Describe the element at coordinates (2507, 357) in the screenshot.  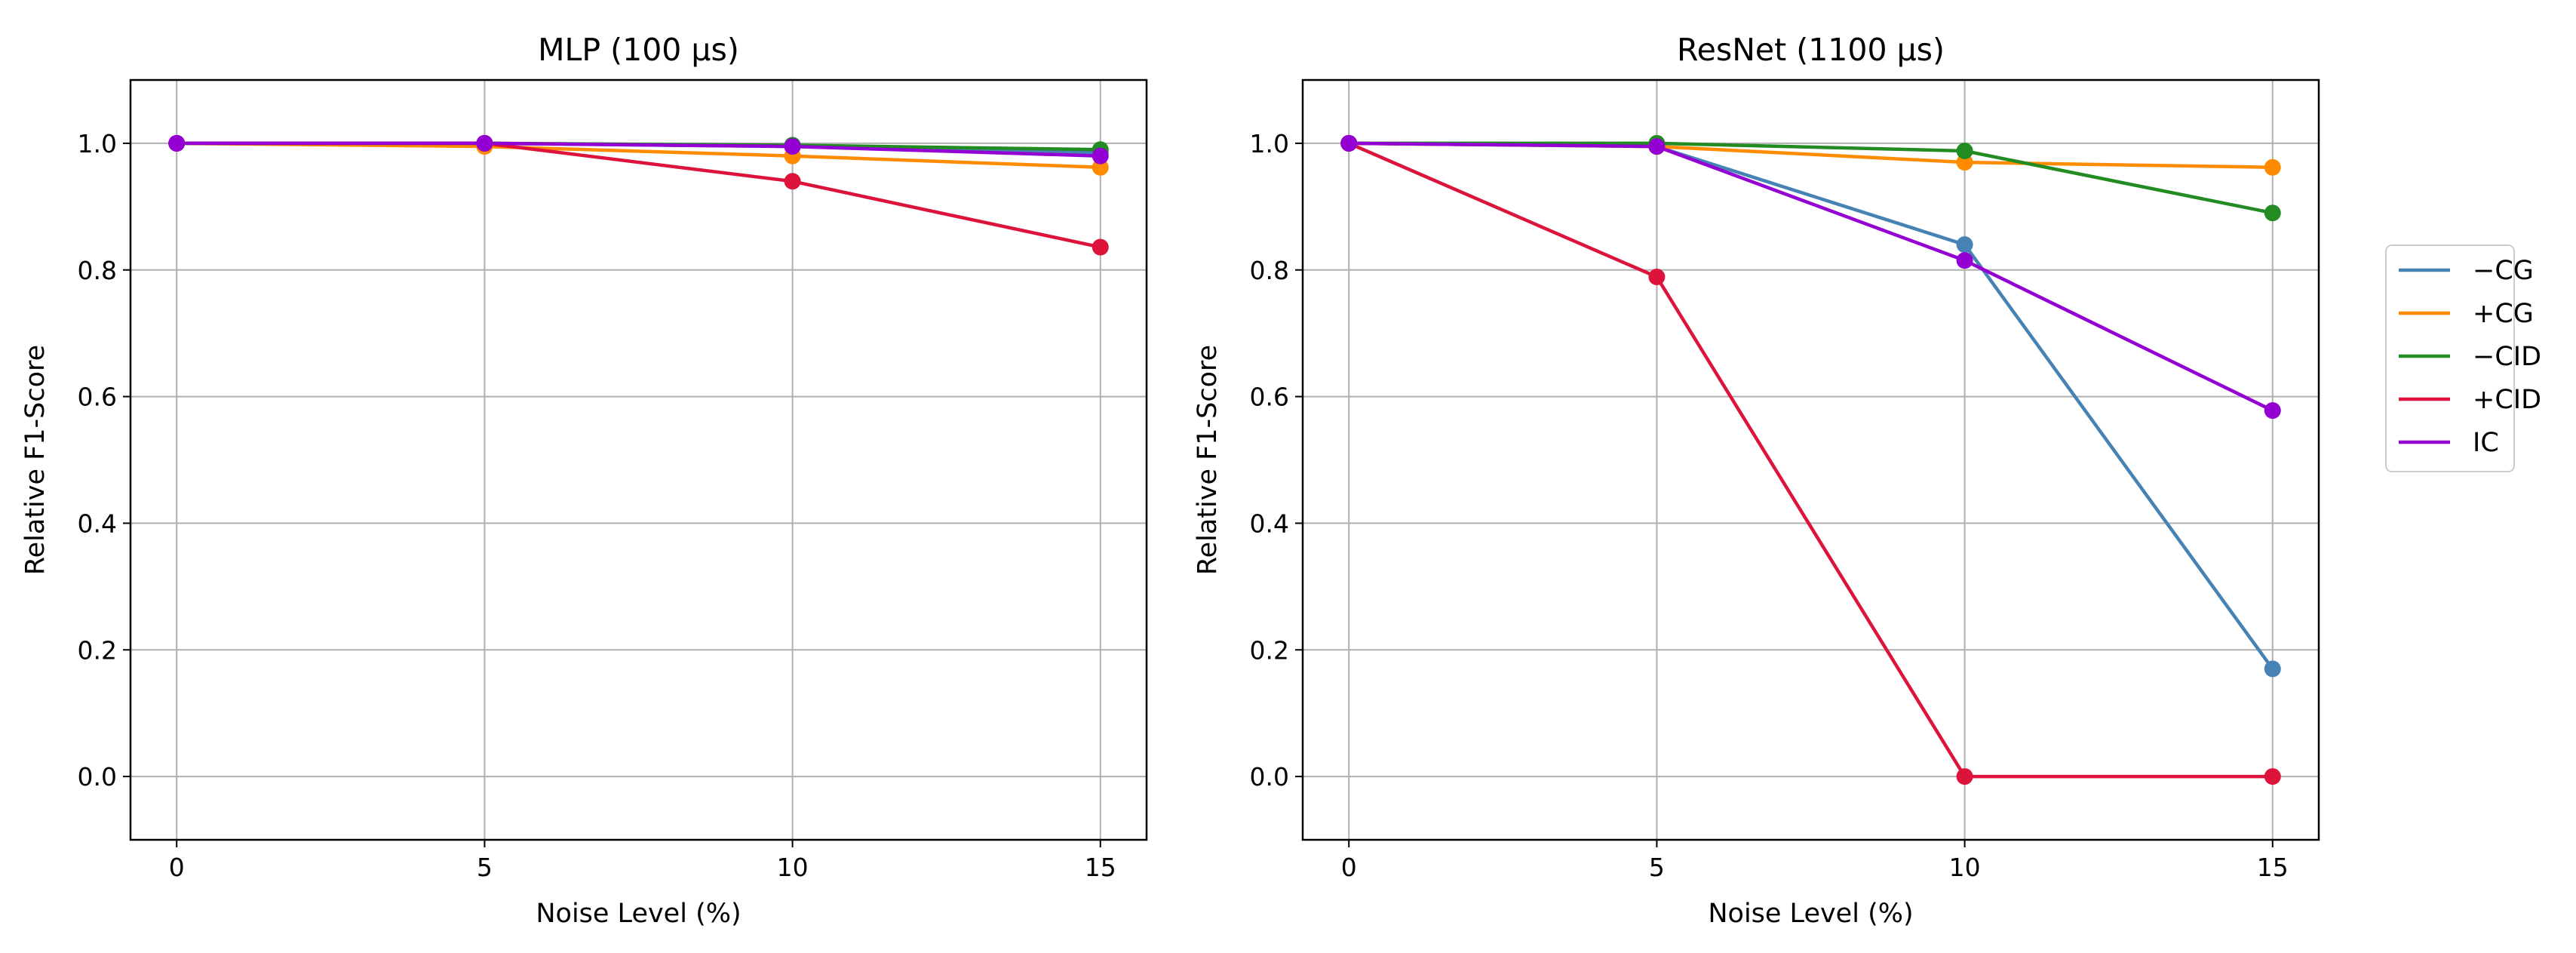
I see `legend-label: −CID` at that location.